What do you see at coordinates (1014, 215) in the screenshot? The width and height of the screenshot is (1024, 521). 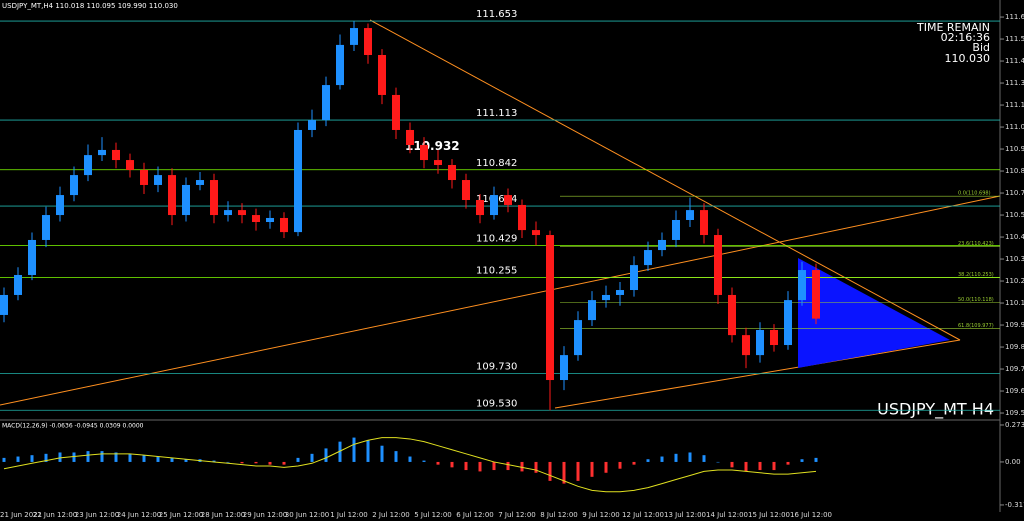 I see `y-tick-label: 110.595` at bounding box center [1014, 215].